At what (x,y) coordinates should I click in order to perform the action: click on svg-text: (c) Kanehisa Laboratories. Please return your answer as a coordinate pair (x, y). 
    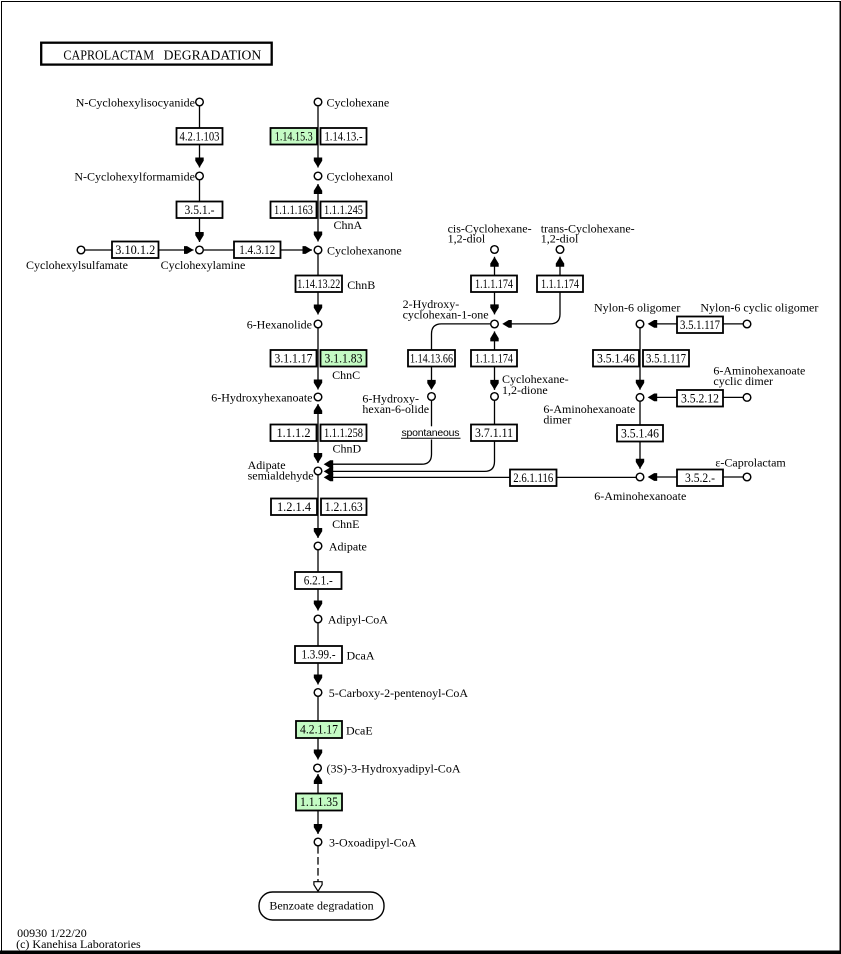
    Looking at the image, I should click on (78, 944).